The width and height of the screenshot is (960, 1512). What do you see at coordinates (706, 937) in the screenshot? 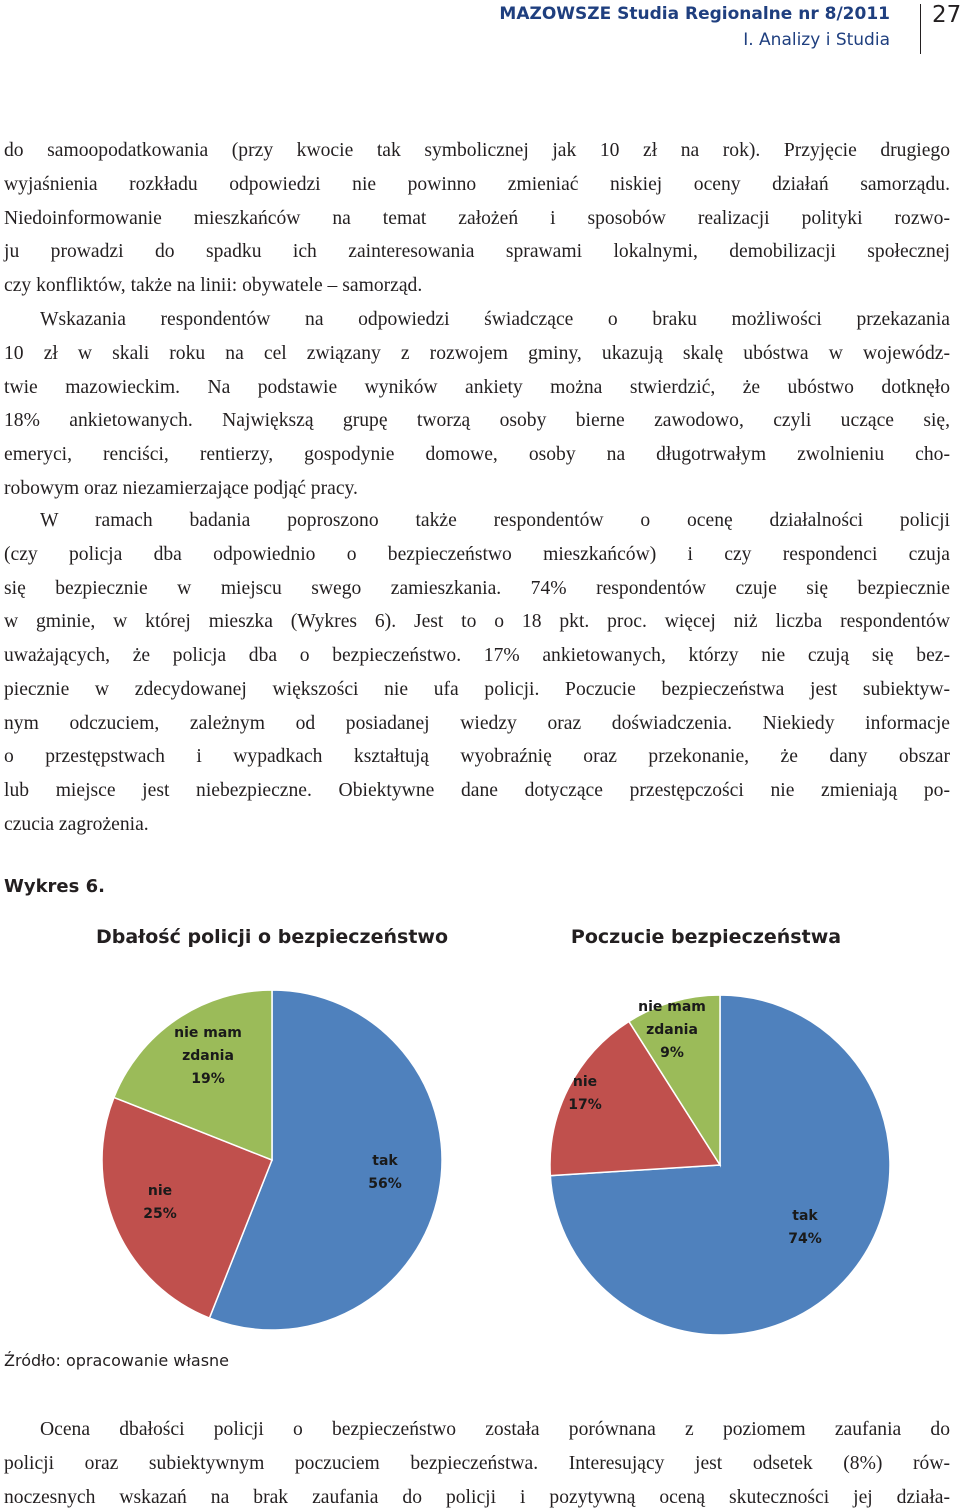
I see `chart-title: Poczucie bezpieczeństwa` at bounding box center [706, 937].